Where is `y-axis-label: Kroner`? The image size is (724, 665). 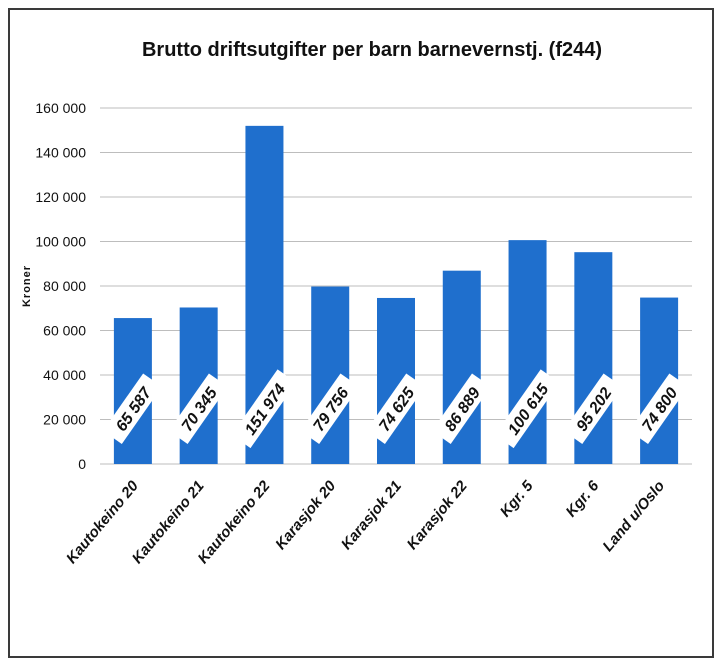 y-axis-label: Kroner is located at coordinates (27, 286).